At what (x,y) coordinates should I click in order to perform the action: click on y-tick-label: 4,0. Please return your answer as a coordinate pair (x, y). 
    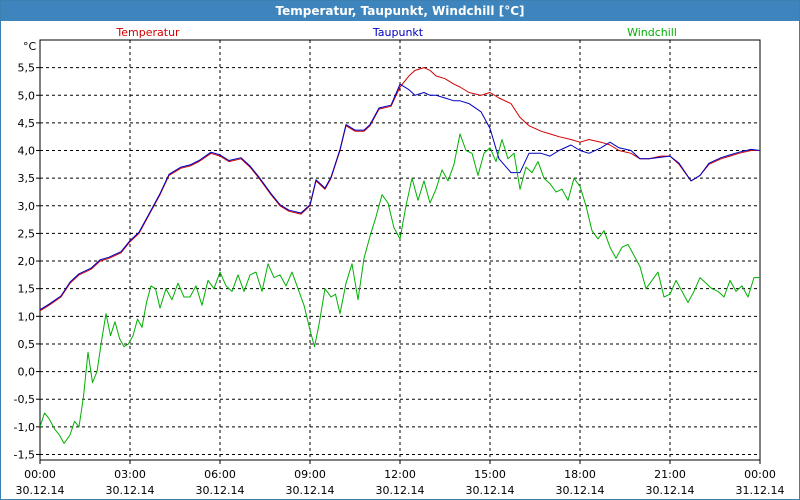
    Looking at the image, I should click on (27, 151).